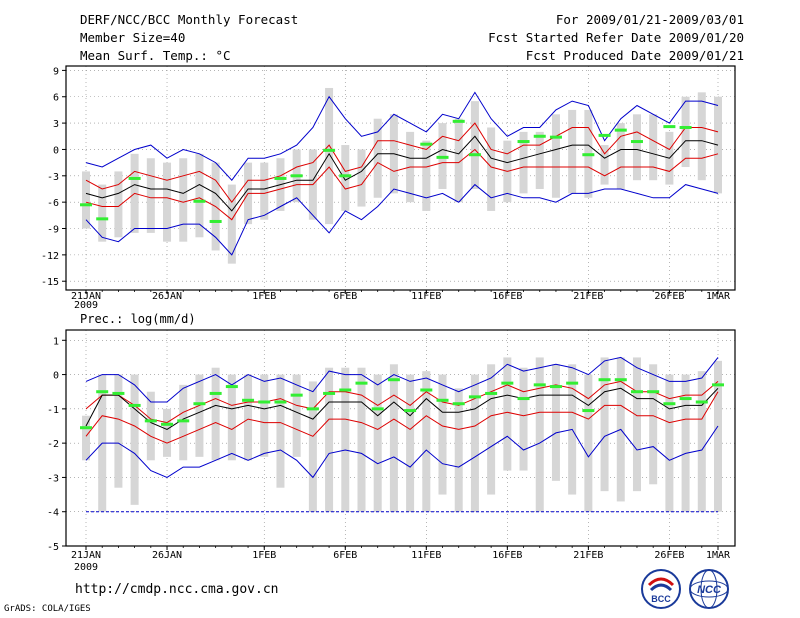 Image resolution: width=800 pixels, height=618 pixels. What do you see at coordinates (53, 230) in the screenshot?
I see `y-tick-label: -9` at bounding box center [53, 230].